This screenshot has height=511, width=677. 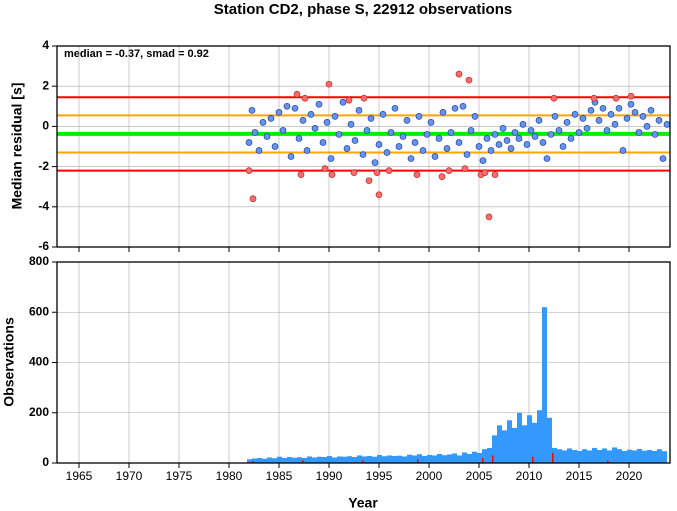 I want to click on y-axis-label: Observations, so click(x=9, y=362).